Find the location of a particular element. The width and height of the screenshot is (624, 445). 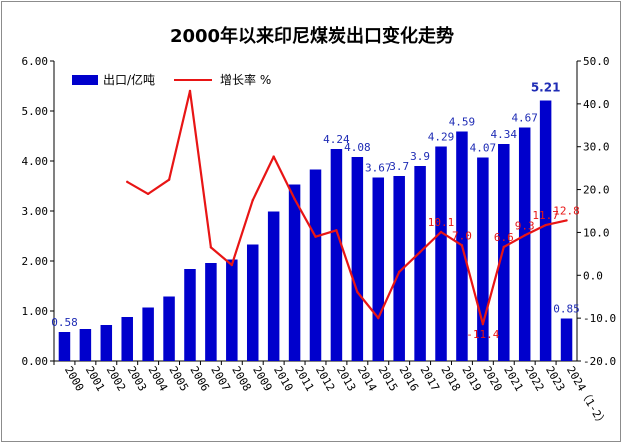

x-axis-tick-label: 2015 is located at coordinates (388, 378).